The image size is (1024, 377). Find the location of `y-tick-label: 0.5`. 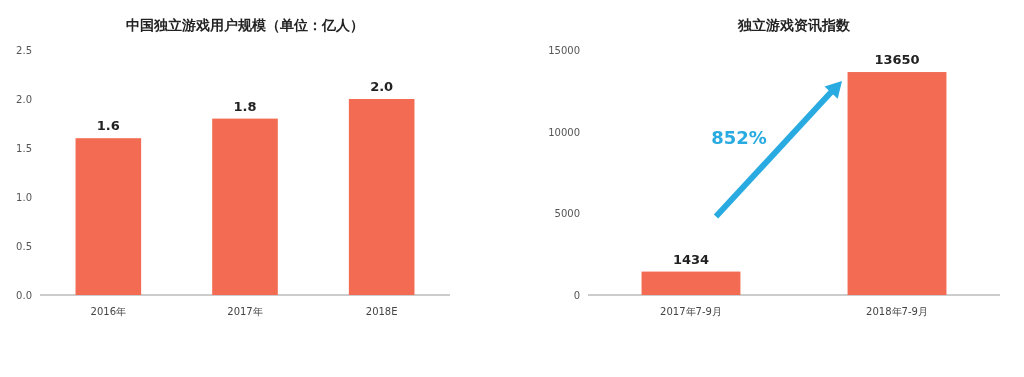

y-tick-label: 0.5 is located at coordinates (24, 246).